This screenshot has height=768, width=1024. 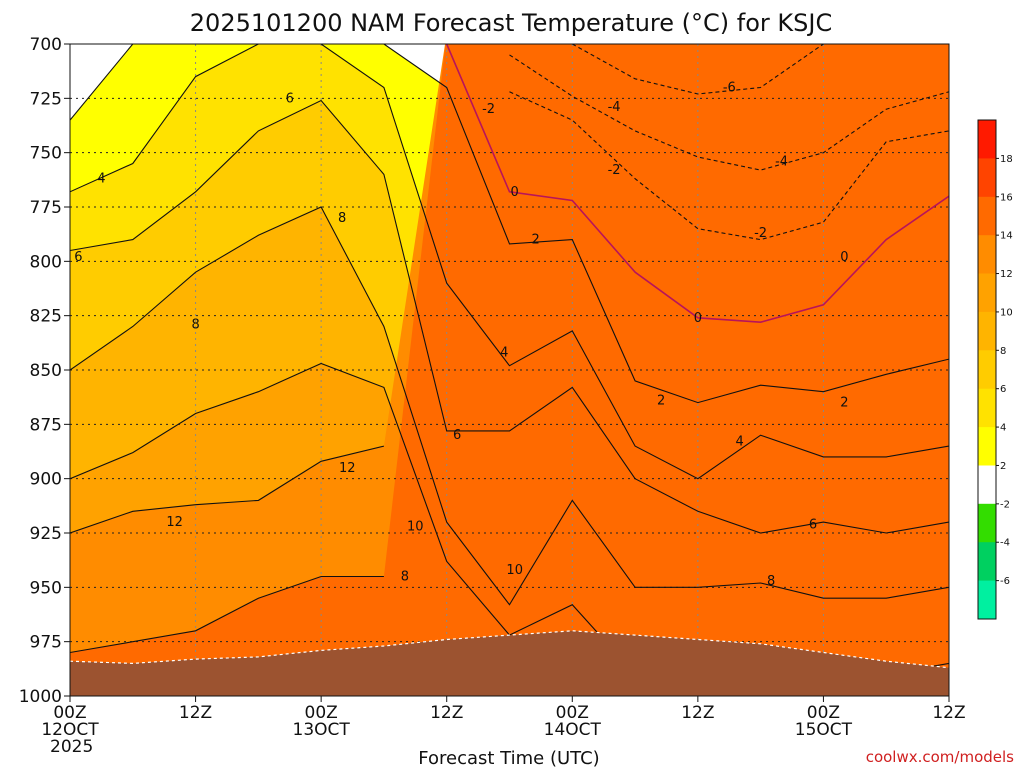 I want to click on terrain-edge, so click(x=509, y=649).